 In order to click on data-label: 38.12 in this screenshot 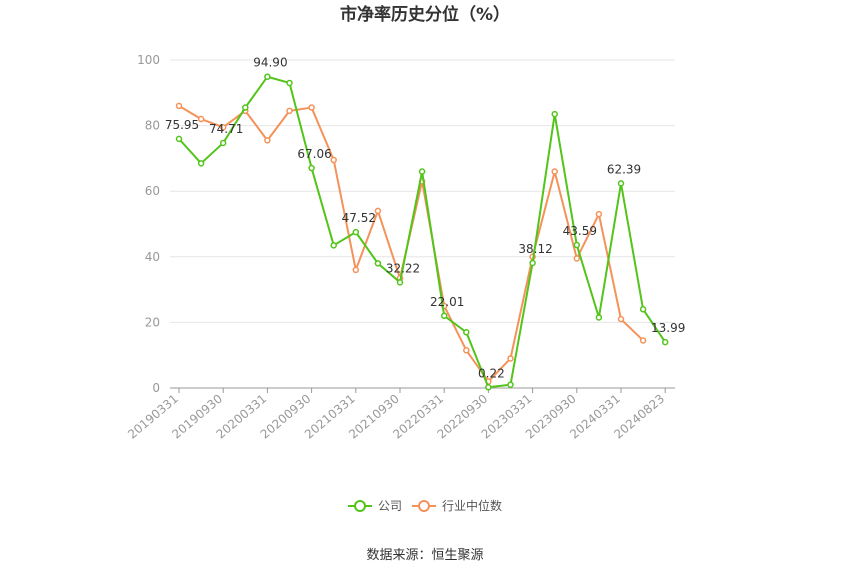, I will do `click(535, 249)`.